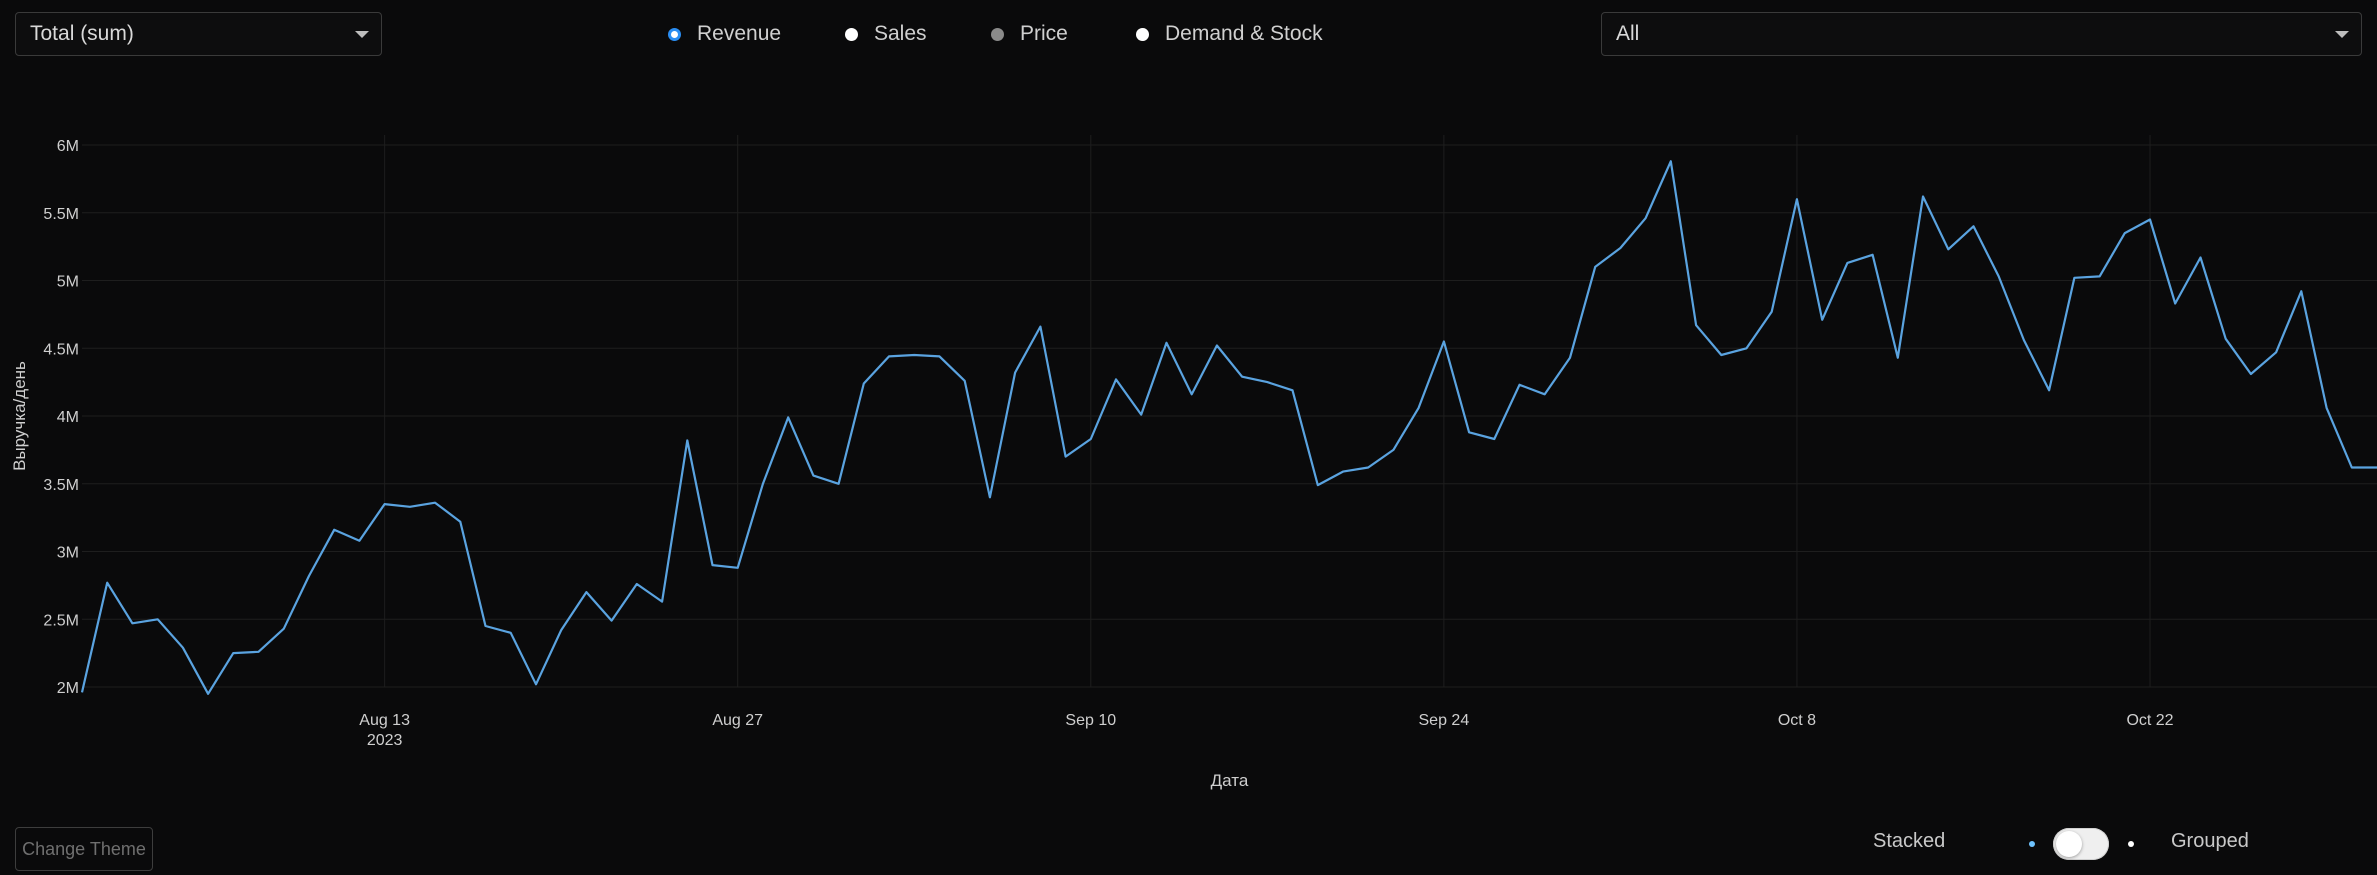  I want to click on x-tick-label: Sep 10, so click(1090, 720).